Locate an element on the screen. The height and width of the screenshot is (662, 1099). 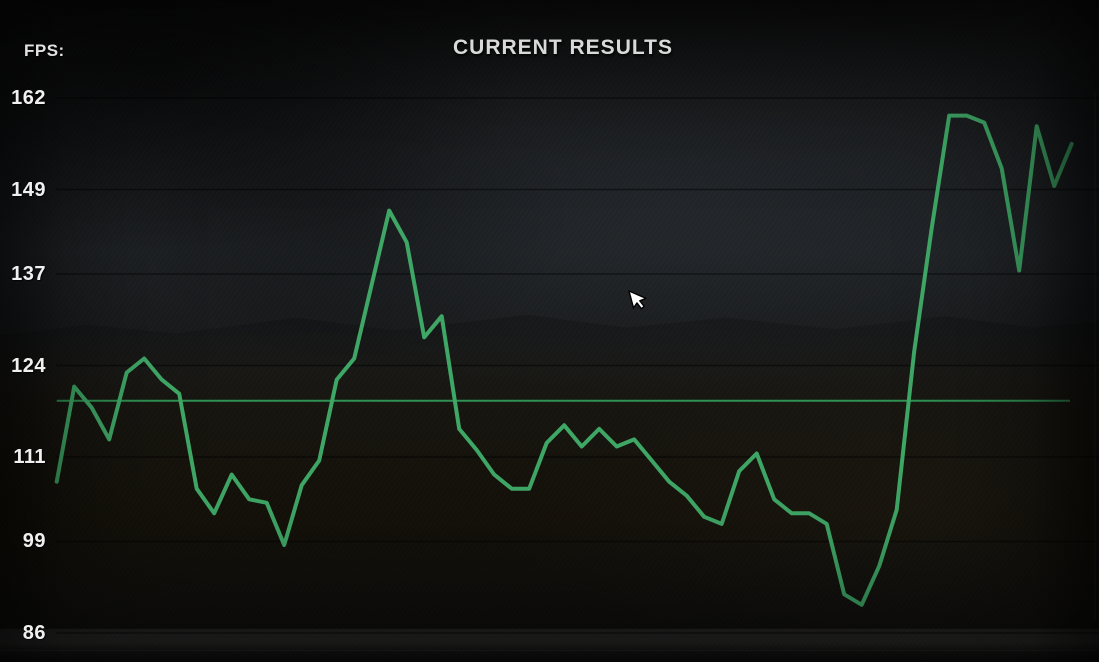
page-title: CURRENT RESULTS is located at coordinates (563, 47).